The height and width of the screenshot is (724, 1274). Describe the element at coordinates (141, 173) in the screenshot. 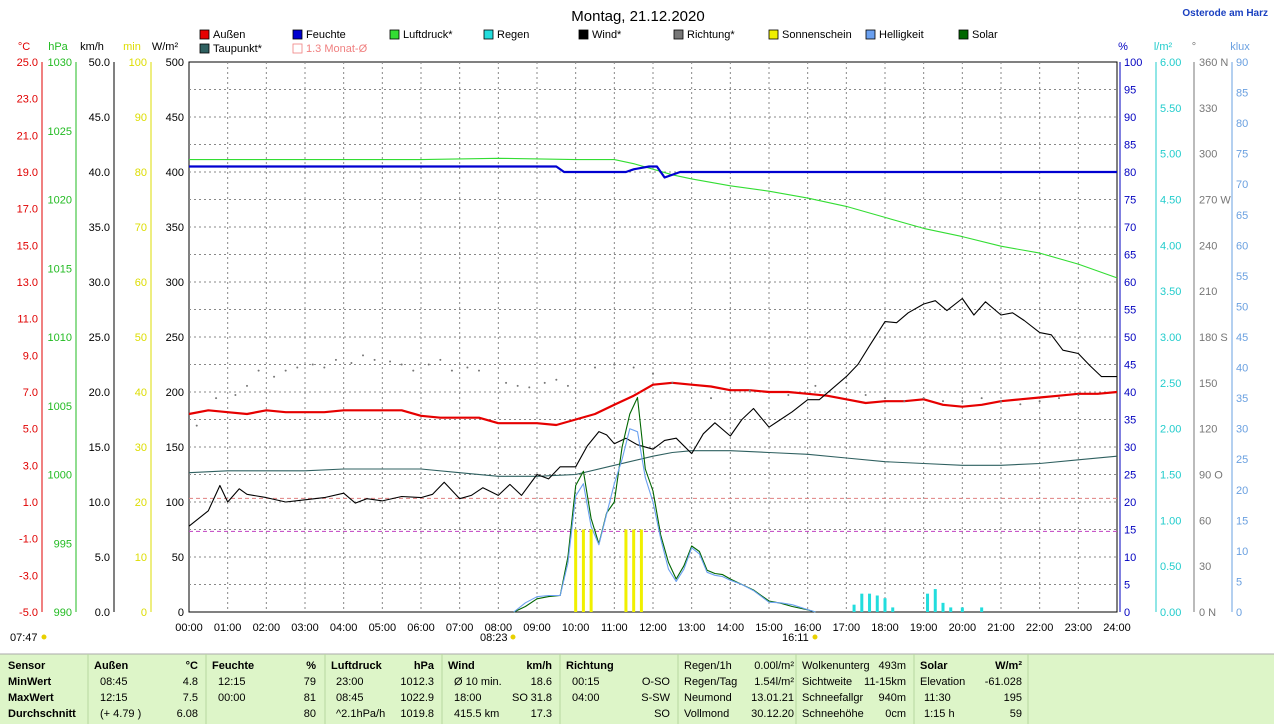

I see `sun-axis-tick: 80` at that location.